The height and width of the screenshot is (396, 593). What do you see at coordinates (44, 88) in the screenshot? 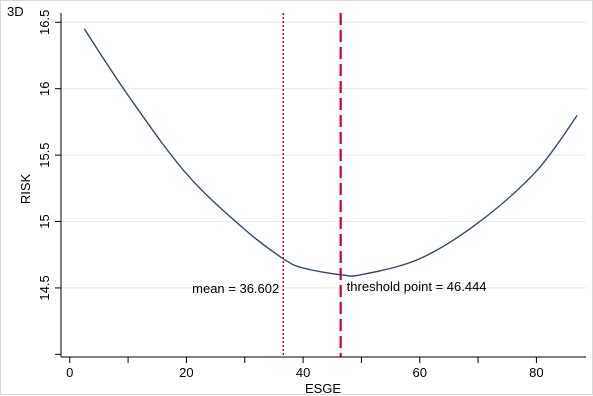
I see `y-tick-label: 16` at bounding box center [44, 88].